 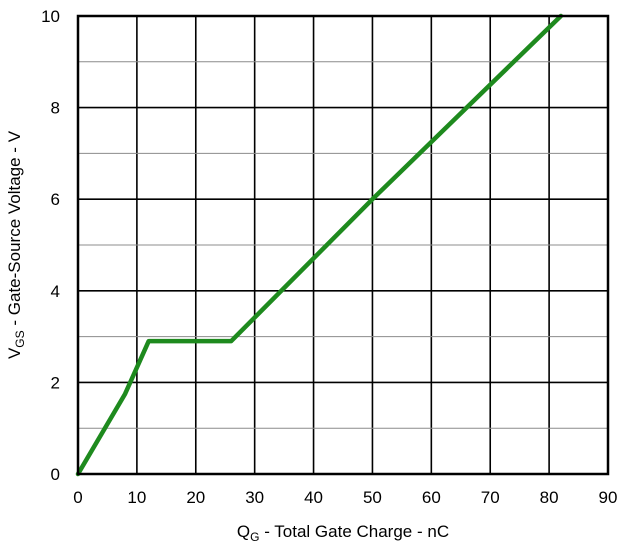 I want to click on x-tick-label: 30, so click(x=254, y=497).